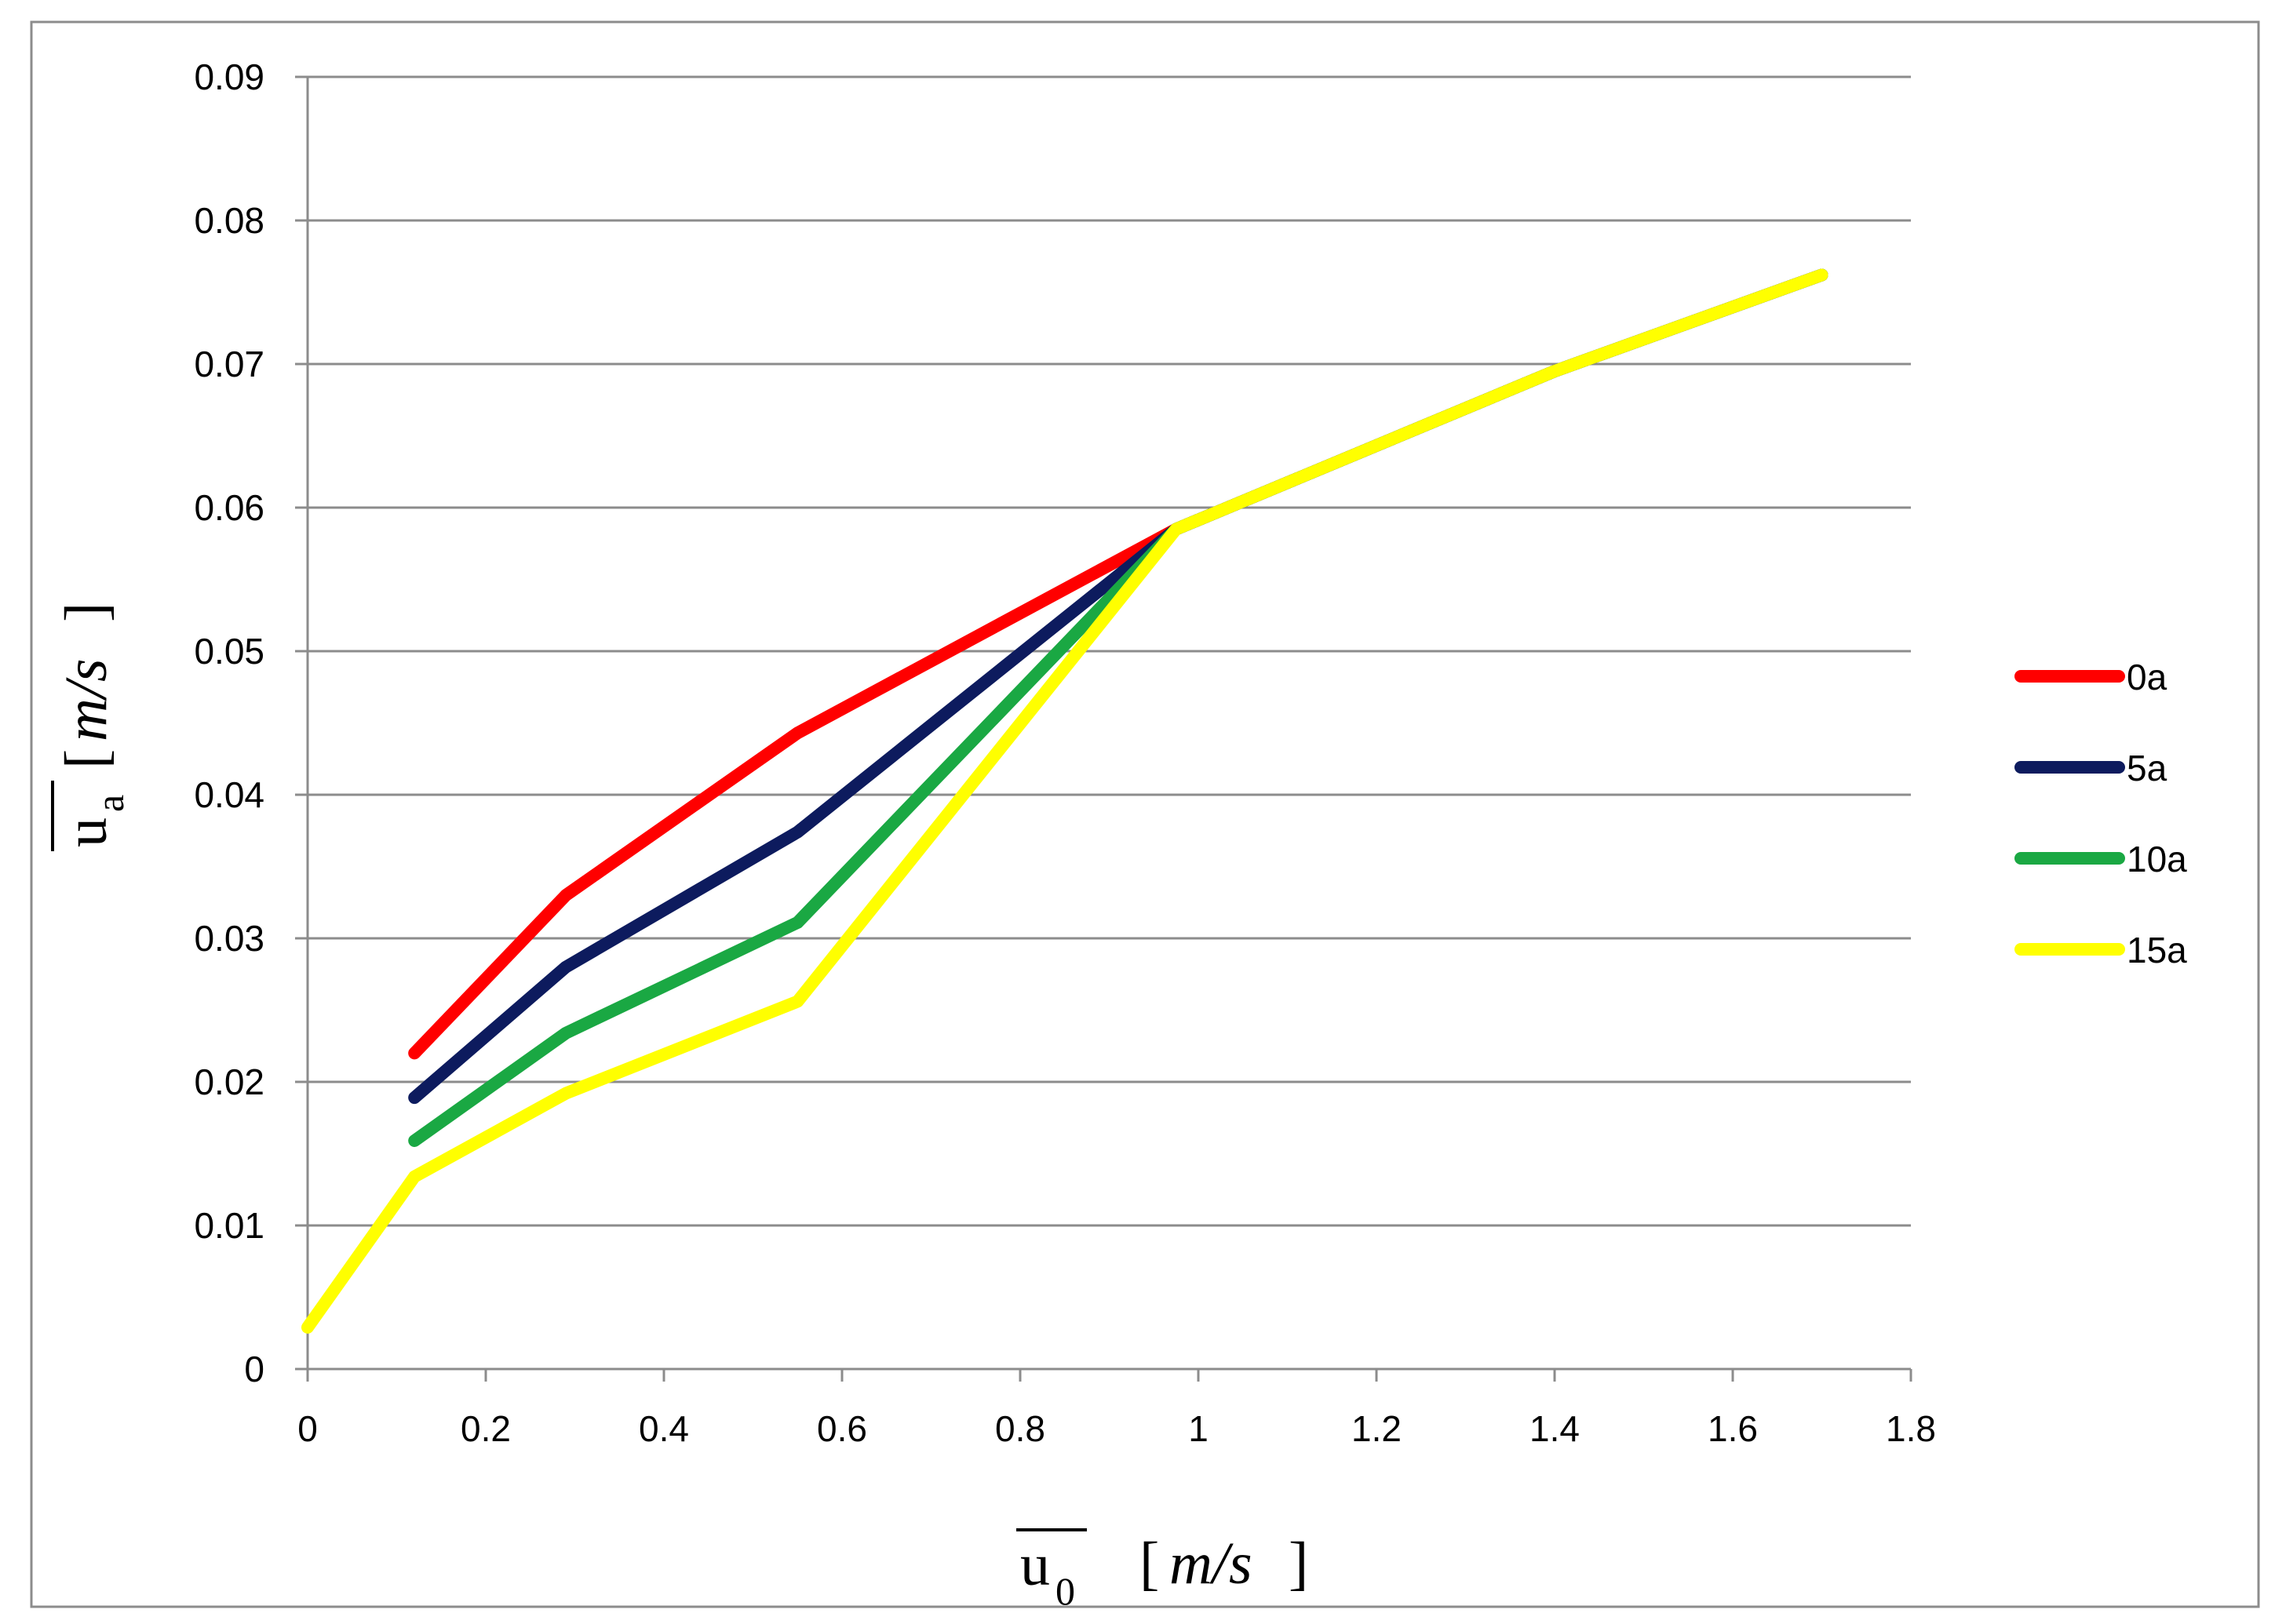 This screenshot has width=2275, height=1624. I want to click on y-title-subscript: a, so click(110, 804).